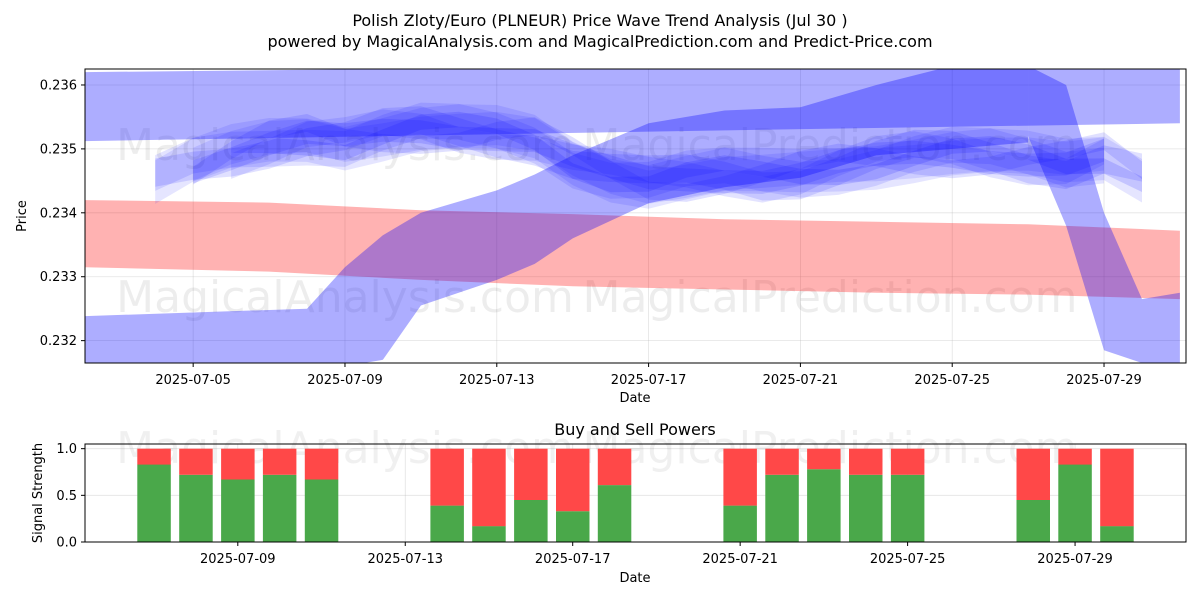 The width and height of the screenshot is (1200, 600). What do you see at coordinates (740, 559) in the screenshot?
I see `power-x-tick-label: 2025-07-21` at bounding box center [740, 559].